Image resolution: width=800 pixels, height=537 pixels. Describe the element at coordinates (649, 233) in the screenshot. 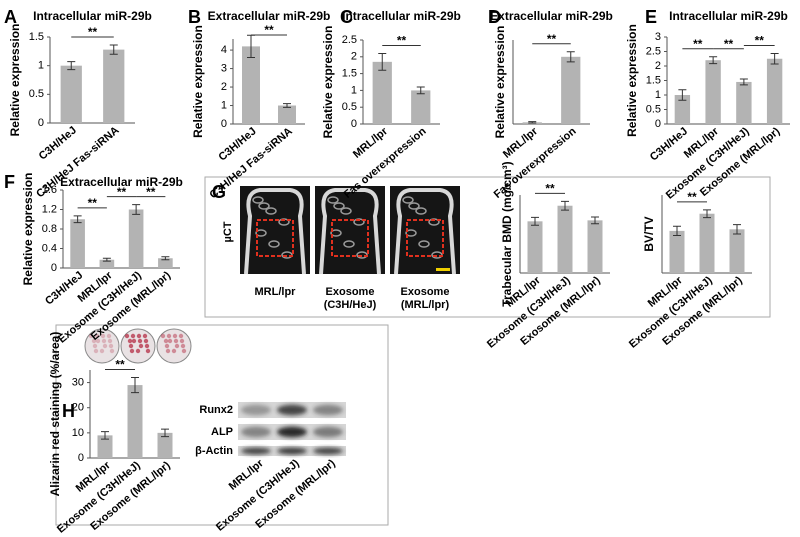

I see `y-axis-label: BV/TV` at that location.